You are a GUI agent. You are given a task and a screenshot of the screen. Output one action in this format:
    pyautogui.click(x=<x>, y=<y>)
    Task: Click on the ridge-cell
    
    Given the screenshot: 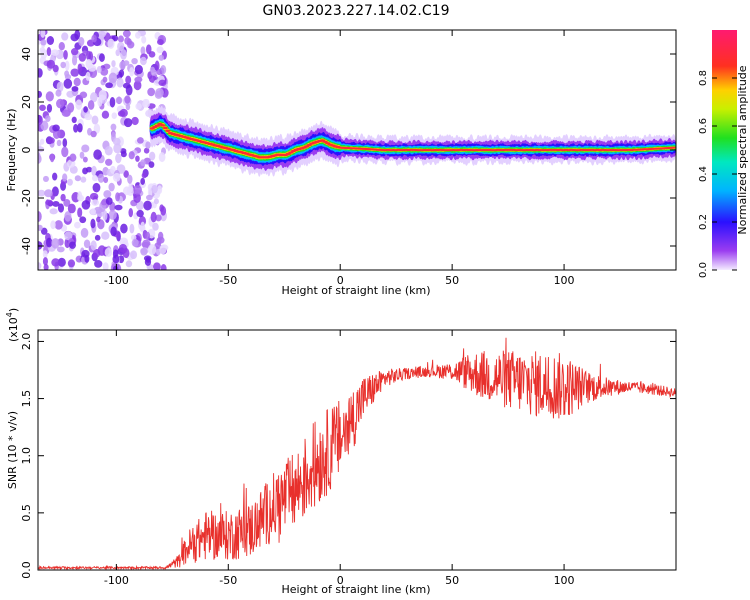 What is the action you would take?
    pyautogui.click(x=168, y=130)
    